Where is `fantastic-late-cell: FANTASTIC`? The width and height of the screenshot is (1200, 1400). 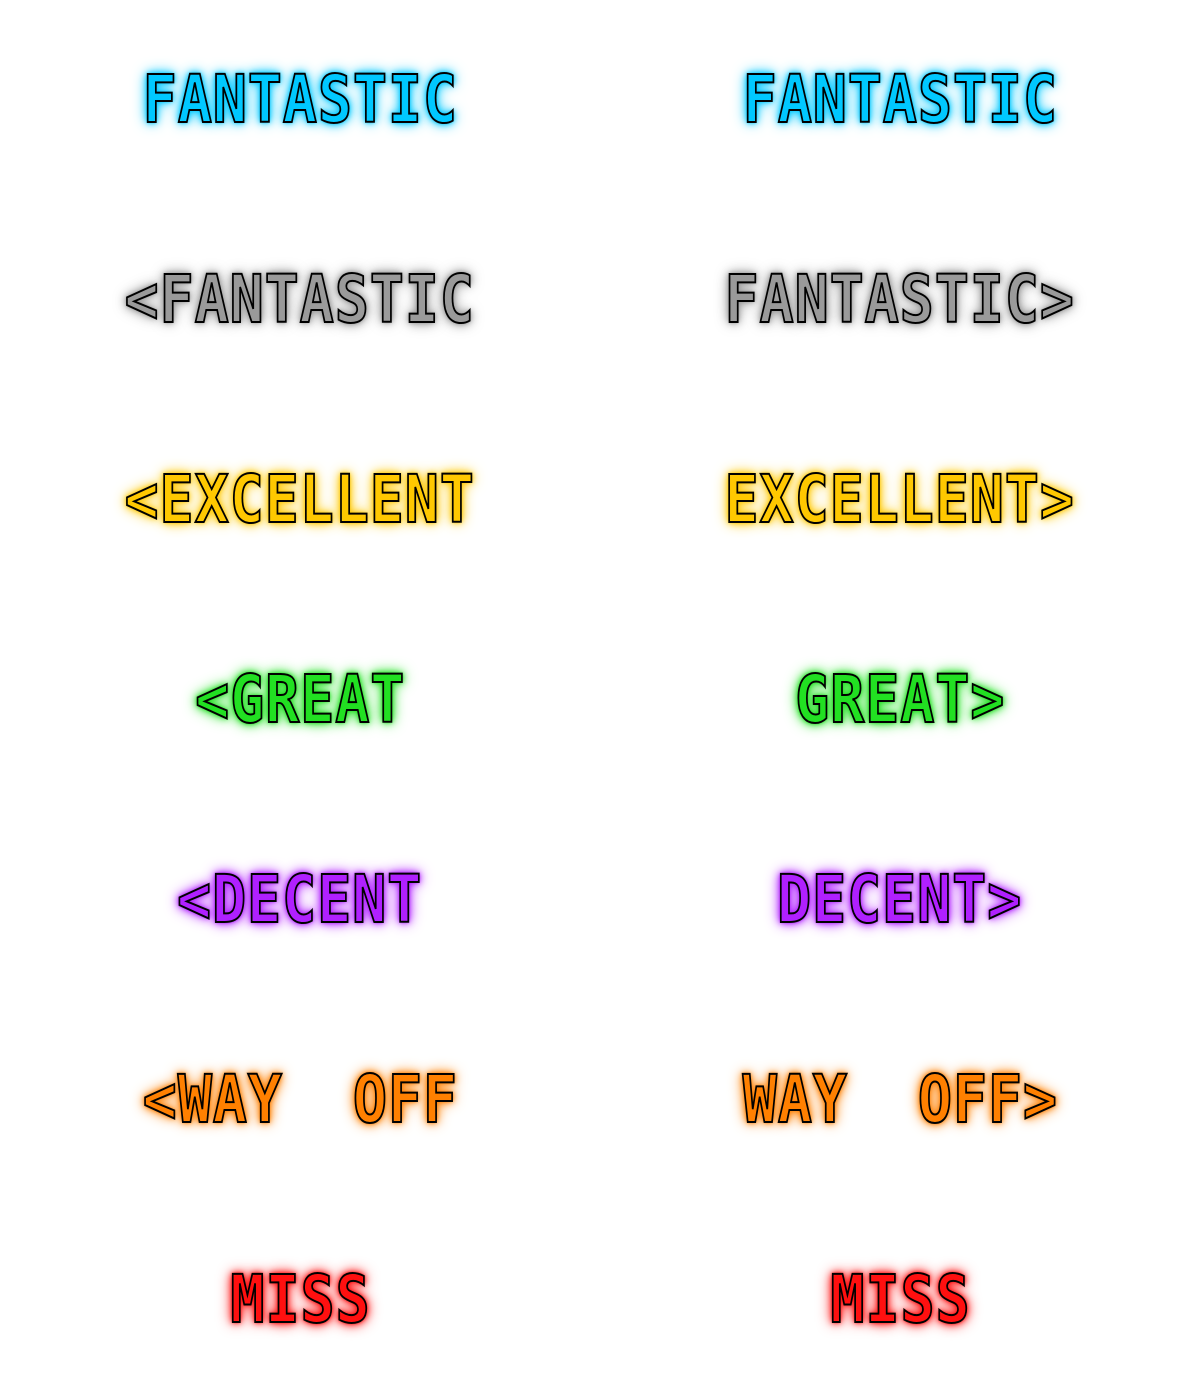
fantastic-late-cell: FANTASTIC is located at coordinates (900, 100).